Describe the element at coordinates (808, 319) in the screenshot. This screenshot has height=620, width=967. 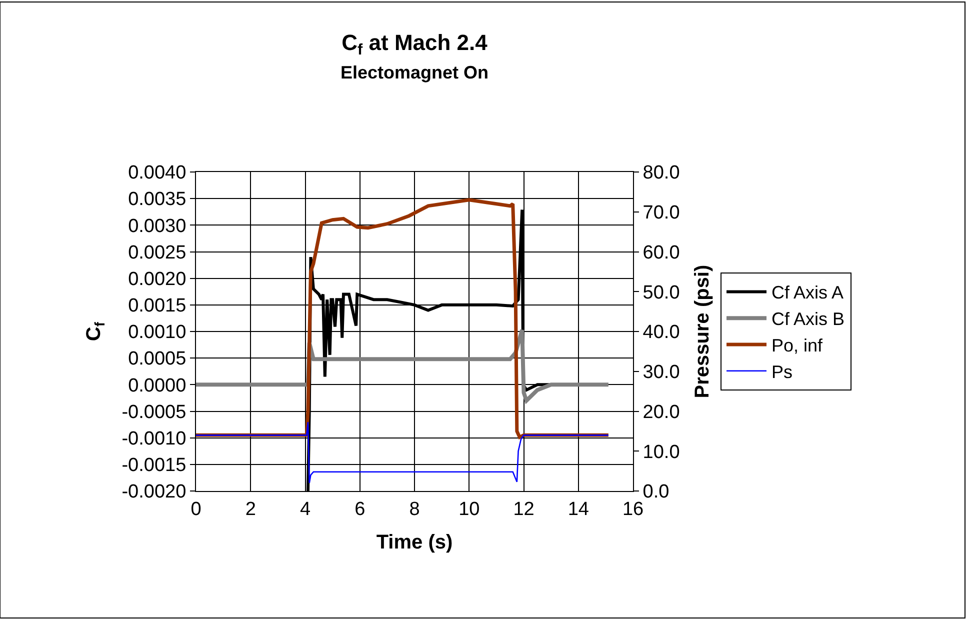
I see `legend-label: Cf Axis B` at that location.